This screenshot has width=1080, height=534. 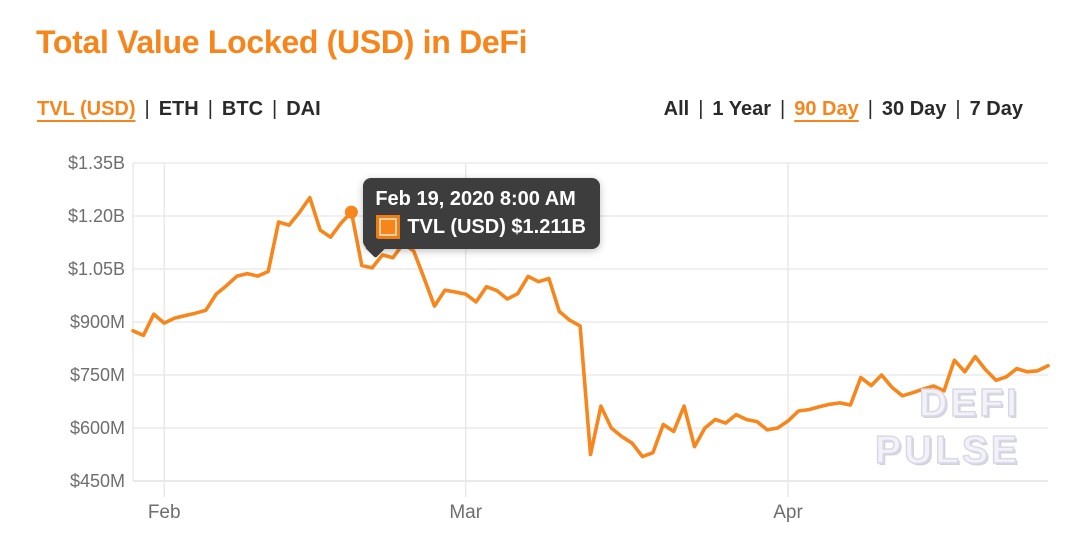 What do you see at coordinates (996, 109) in the screenshot?
I see `range-tab-7-day: 7 Day` at bounding box center [996, 109].